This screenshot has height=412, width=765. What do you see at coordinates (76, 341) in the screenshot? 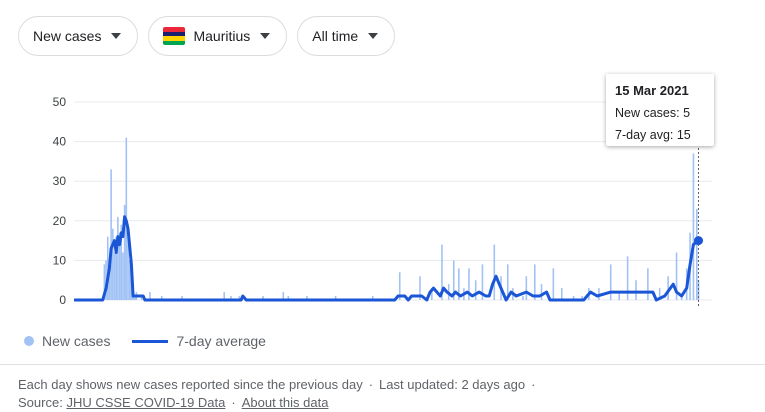
I see `legend-new-cases: New cases` at bounding box center [76, 341].